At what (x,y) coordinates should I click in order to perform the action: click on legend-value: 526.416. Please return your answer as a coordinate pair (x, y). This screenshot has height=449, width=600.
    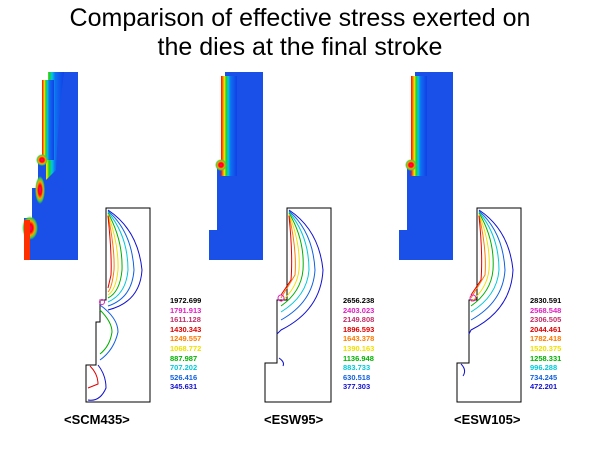
    Looking at the image, I should click on (184, 377).